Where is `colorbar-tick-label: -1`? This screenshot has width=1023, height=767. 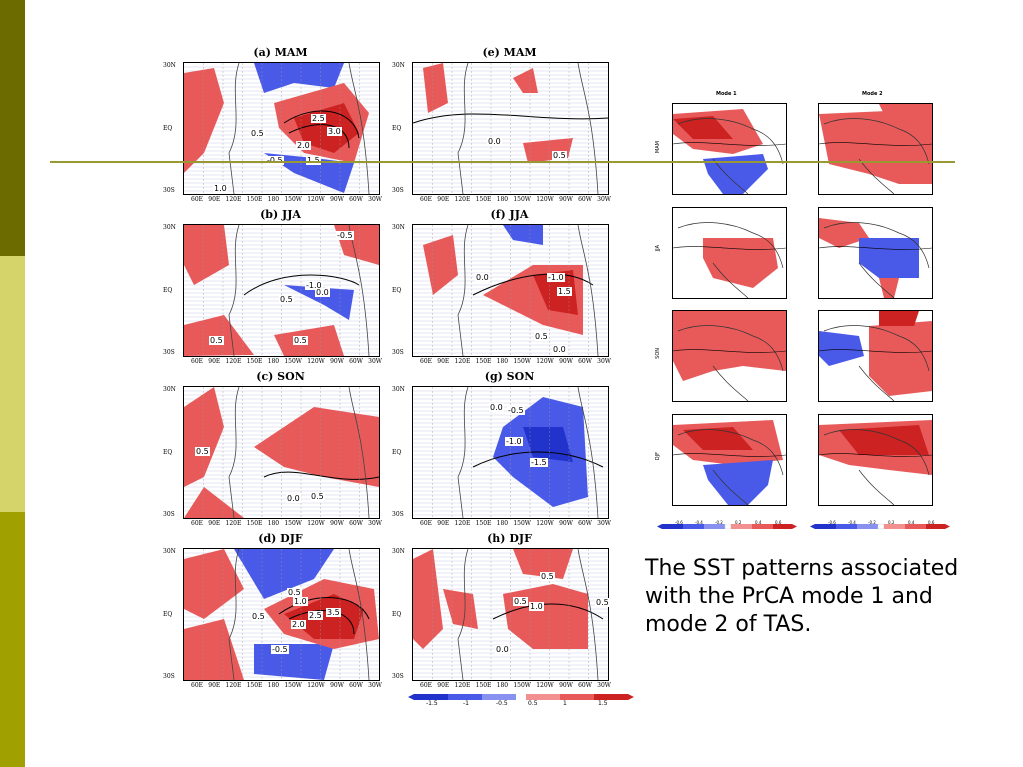
colorbar-tick-label: -1 is located at coordinates (466, 703).